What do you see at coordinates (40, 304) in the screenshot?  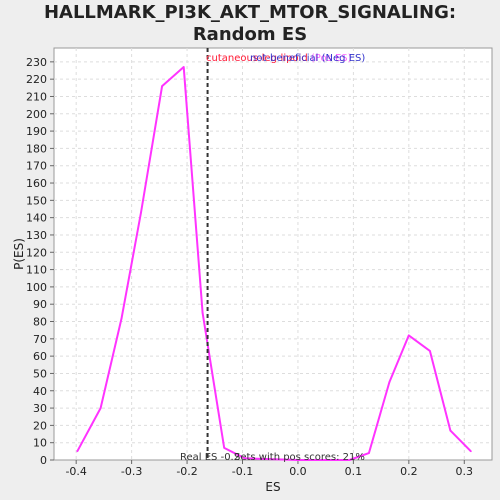 I see `y-tick-label: 90` at bounding box center [40, 304].